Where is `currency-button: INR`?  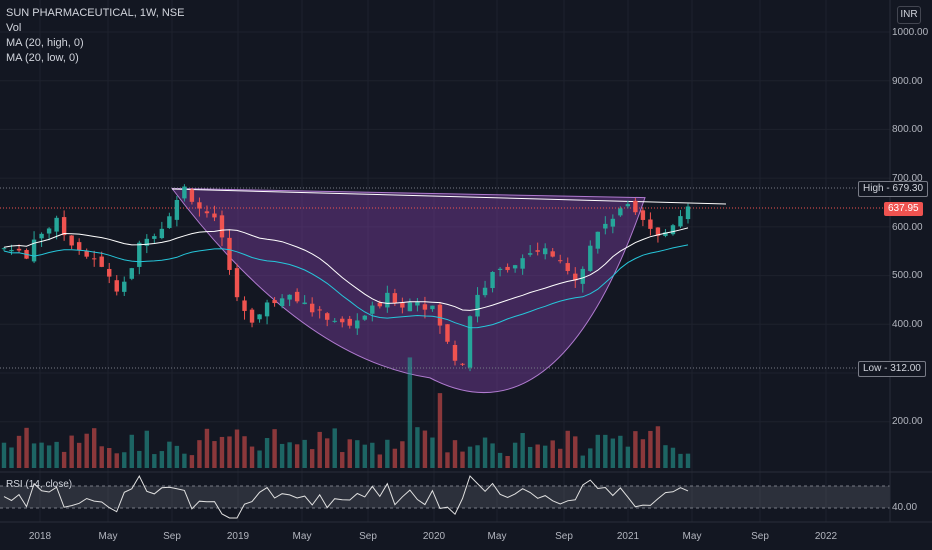
currency-button: INR is located at coordinates (909, 15).